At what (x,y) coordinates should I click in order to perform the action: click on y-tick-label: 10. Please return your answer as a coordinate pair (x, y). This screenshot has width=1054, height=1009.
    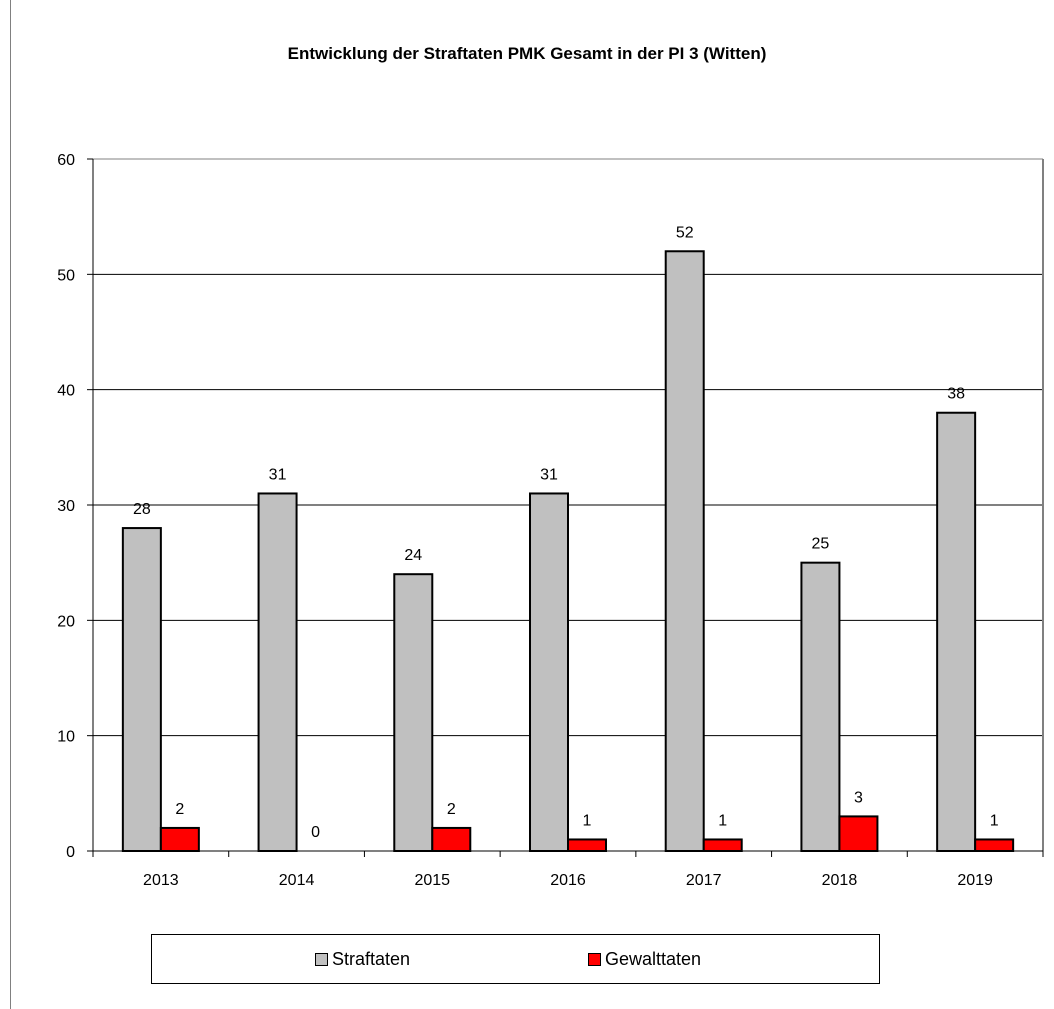
    Looking at the image, I should click on (66, 737).